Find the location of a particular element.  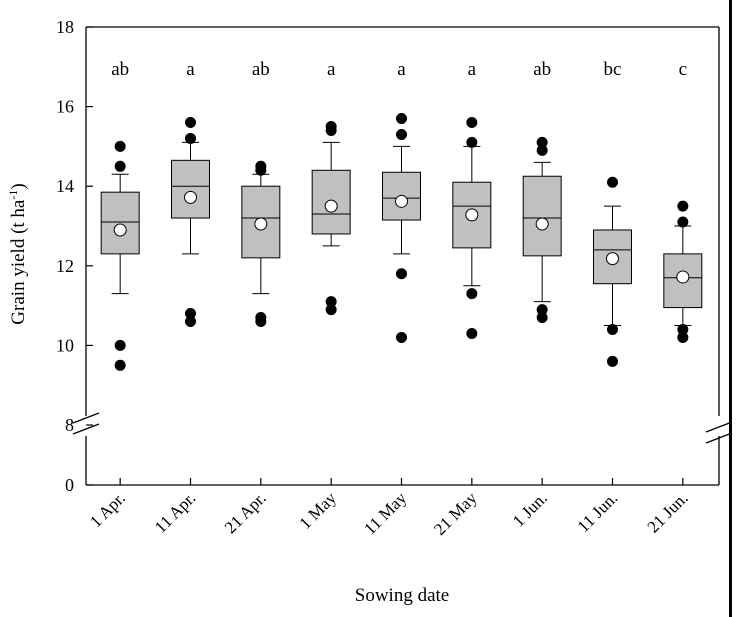

x-tick-label: 1 May is located at coordinates (318, 510).